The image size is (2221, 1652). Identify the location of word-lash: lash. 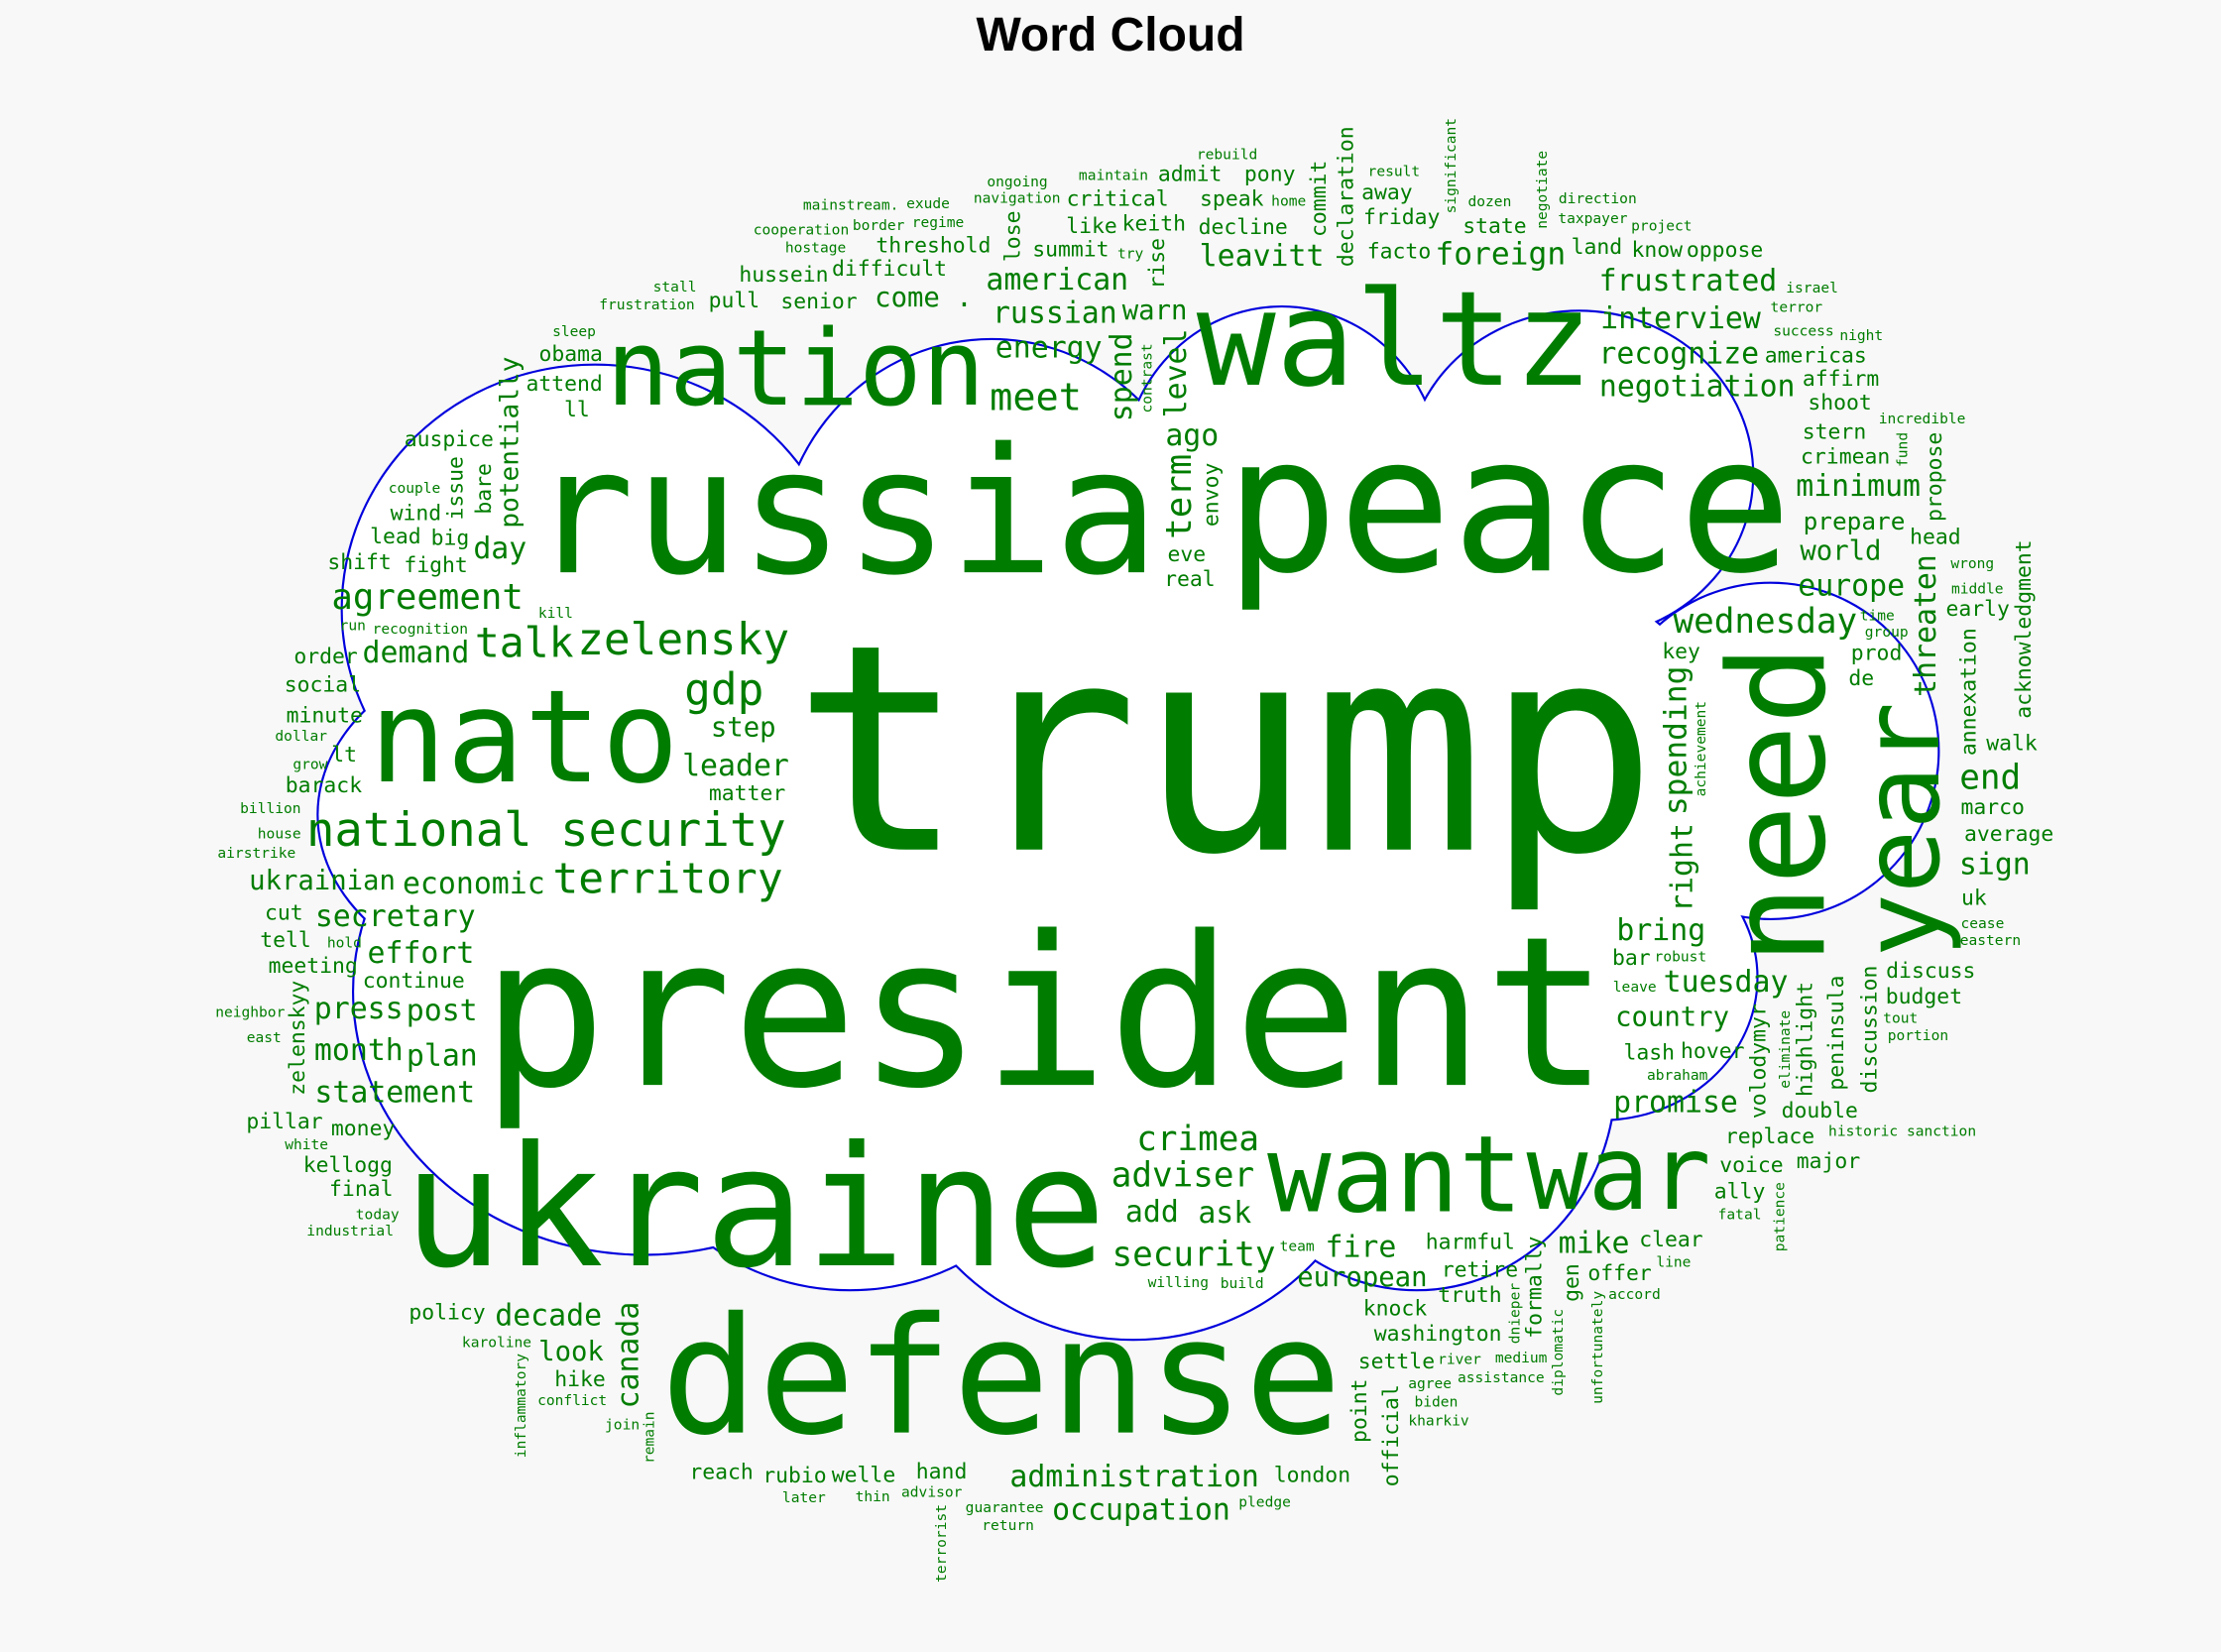
(1650, 1053).